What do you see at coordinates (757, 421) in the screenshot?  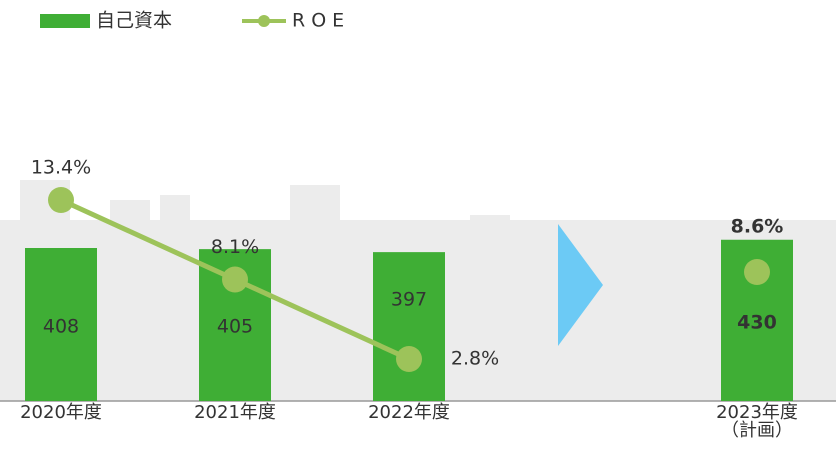 I see `x-tick-label: 2023年度 （計画）` at bounding box center [757, 421].